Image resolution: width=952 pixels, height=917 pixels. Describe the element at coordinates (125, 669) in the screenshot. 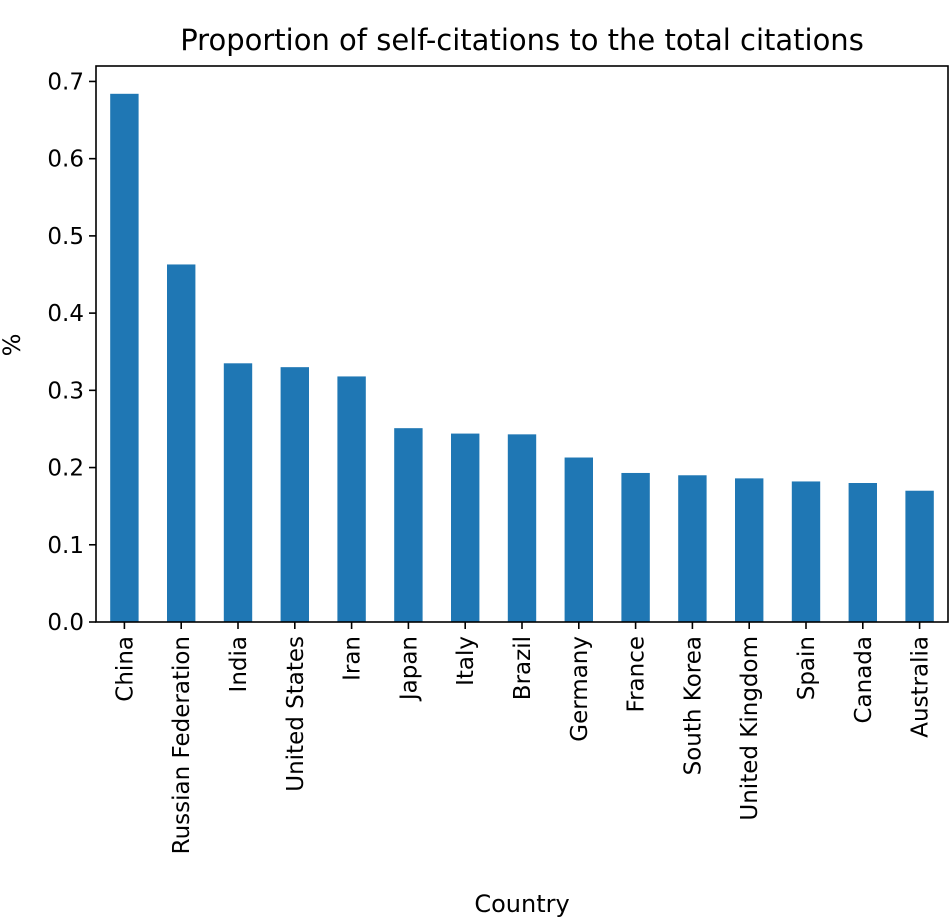

I see `x-tick-label: China` at that location.